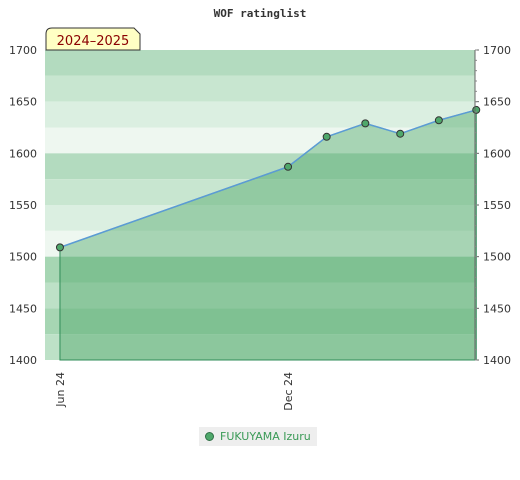 Image resolution: width=520 pixels, height=480 pixels. What do you see at coordinates (497, 205) in the screenshot?
I see `y-tick-label-right: 1550` at bounding box center [497, 205].